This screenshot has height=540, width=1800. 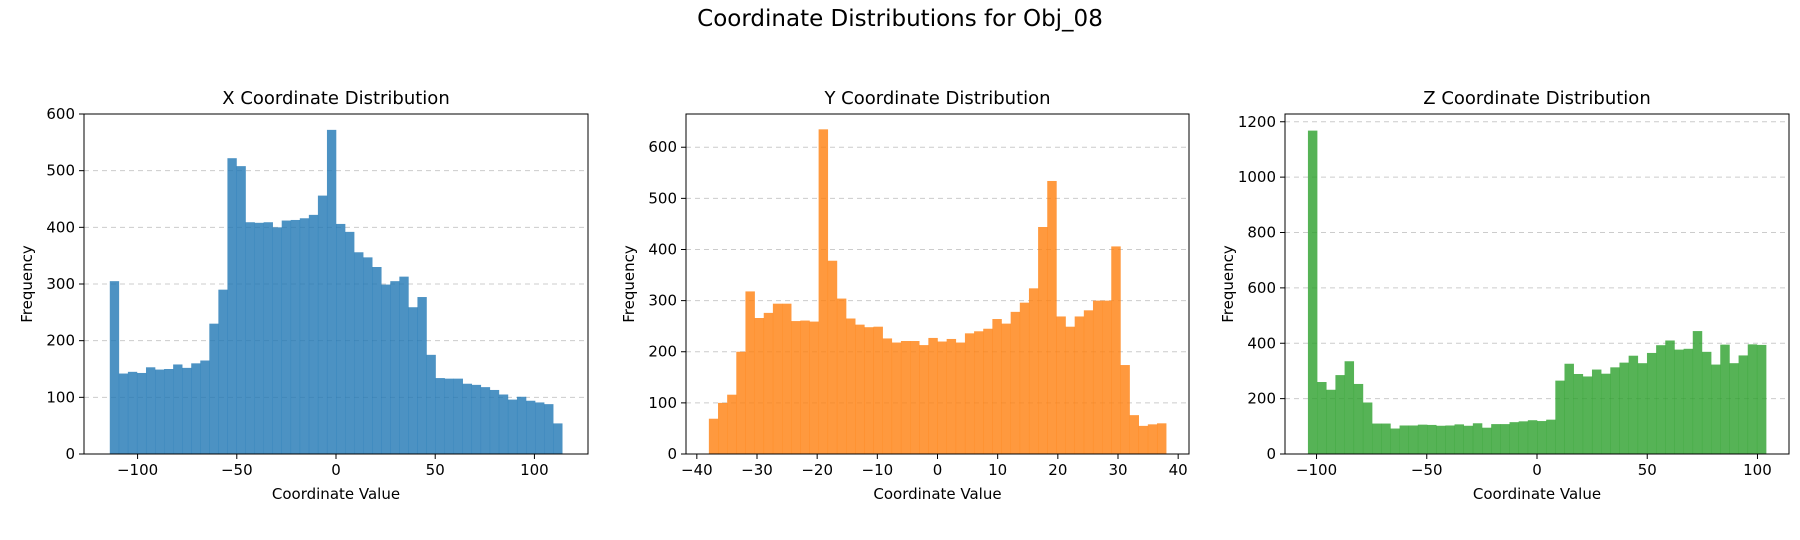 I want to click on x-tick-label: 40, so click(x=1178, y=470).